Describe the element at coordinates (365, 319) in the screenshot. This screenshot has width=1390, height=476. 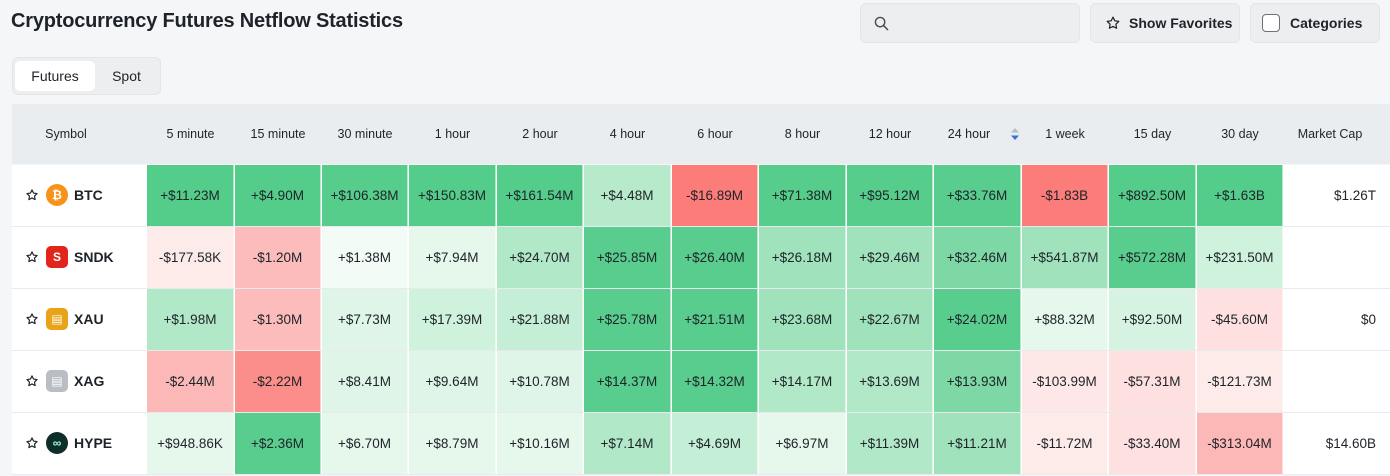
I see `netflow-cell: +$7.73M` at that location.